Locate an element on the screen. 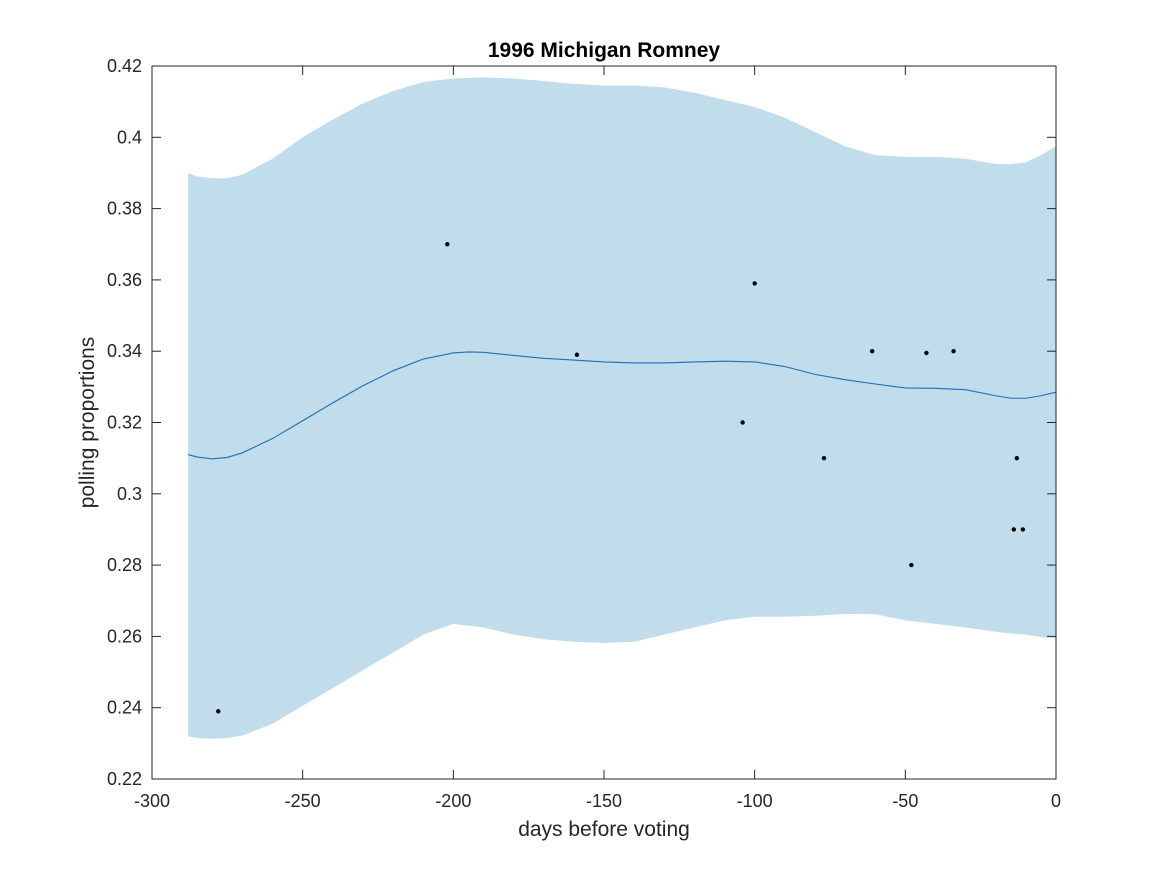 The image size is (1167, 875). y-tick-label: 0.28 is located at coordinates (124, 565).